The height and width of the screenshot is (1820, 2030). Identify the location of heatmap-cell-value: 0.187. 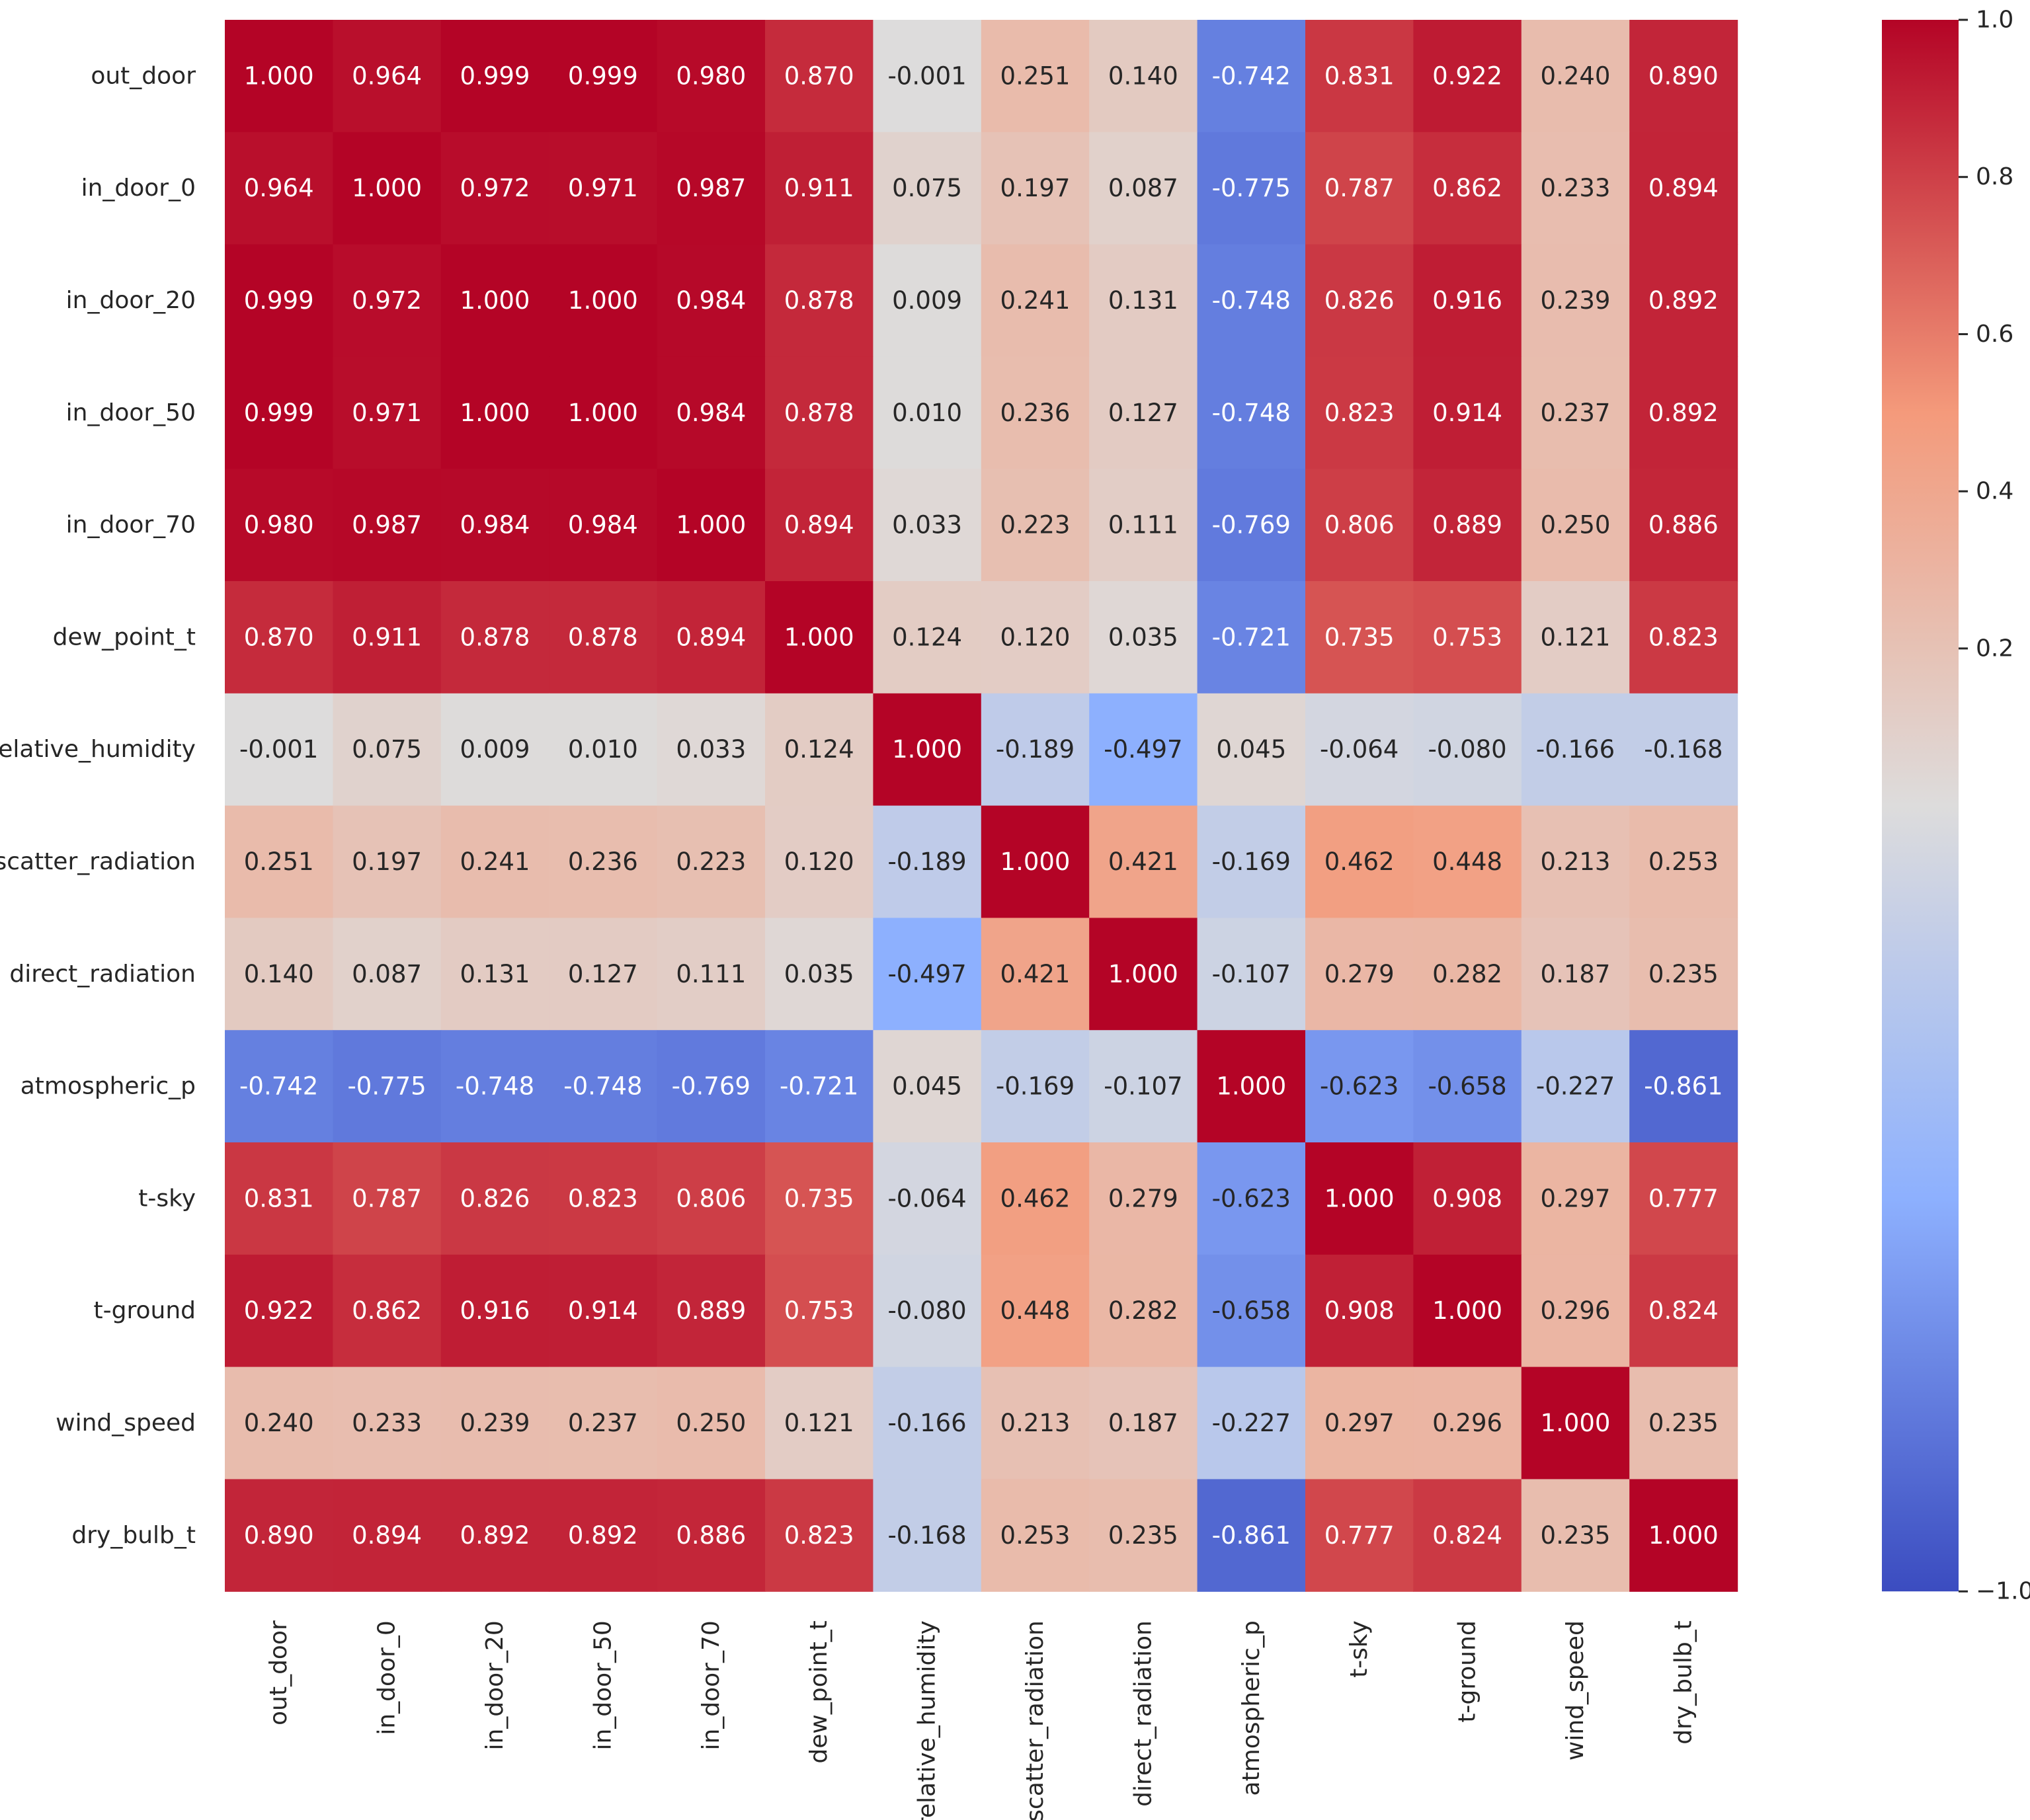
(1576, 974).